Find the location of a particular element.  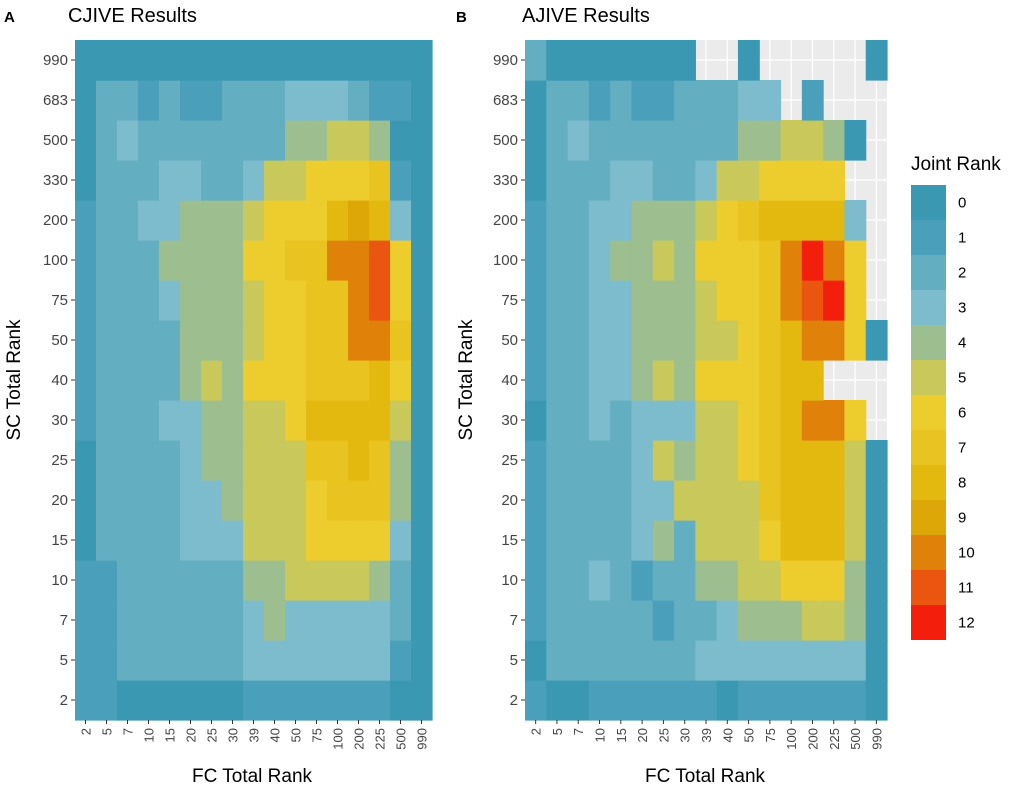

panel-b-x-tick-label: 7 is located at coordinates (578, 731).